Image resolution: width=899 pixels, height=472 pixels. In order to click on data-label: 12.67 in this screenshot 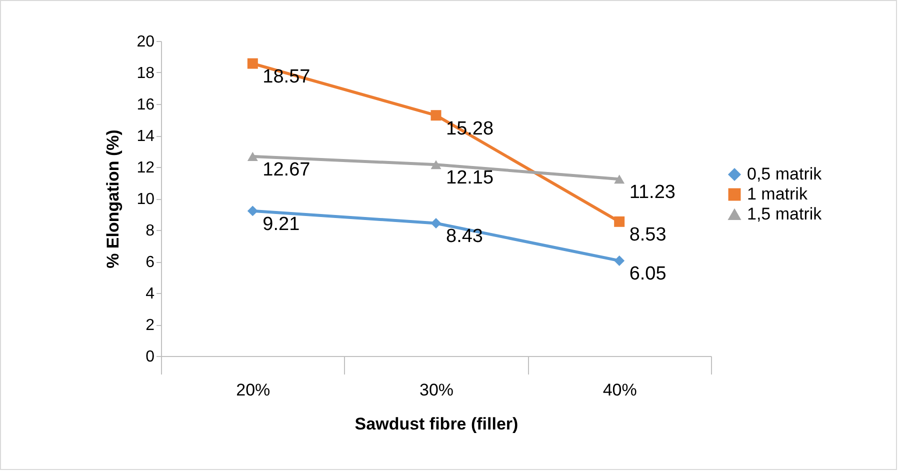, I will do `click(286, 169)`.